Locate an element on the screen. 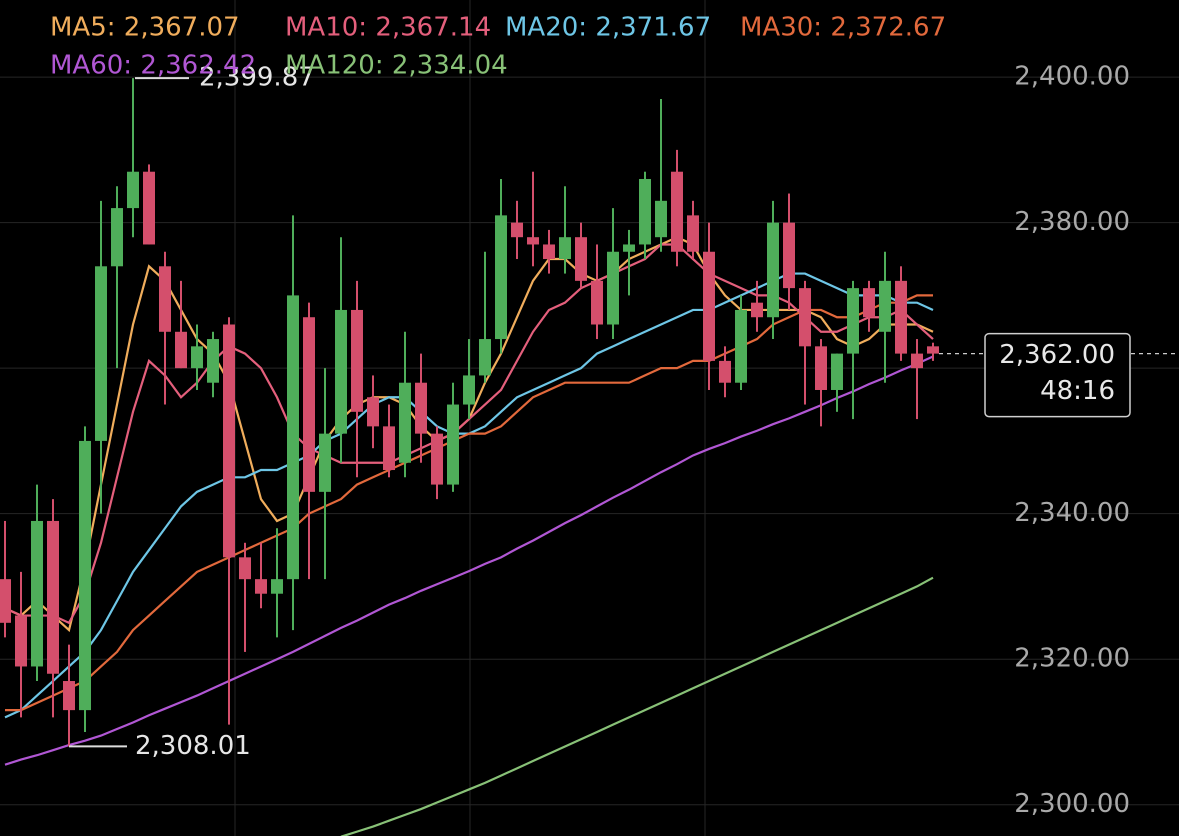  last-price-label: 2,362.00 is located at coordinates (1057, 355).